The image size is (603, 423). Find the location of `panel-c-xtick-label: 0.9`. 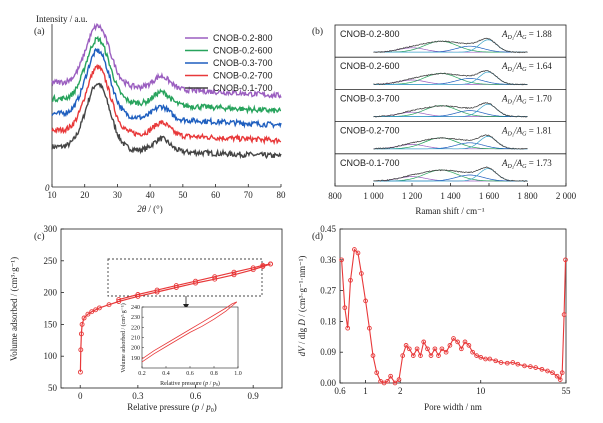

panel-c-xtick-label: 0.9 is located at coordinates (254, 396).